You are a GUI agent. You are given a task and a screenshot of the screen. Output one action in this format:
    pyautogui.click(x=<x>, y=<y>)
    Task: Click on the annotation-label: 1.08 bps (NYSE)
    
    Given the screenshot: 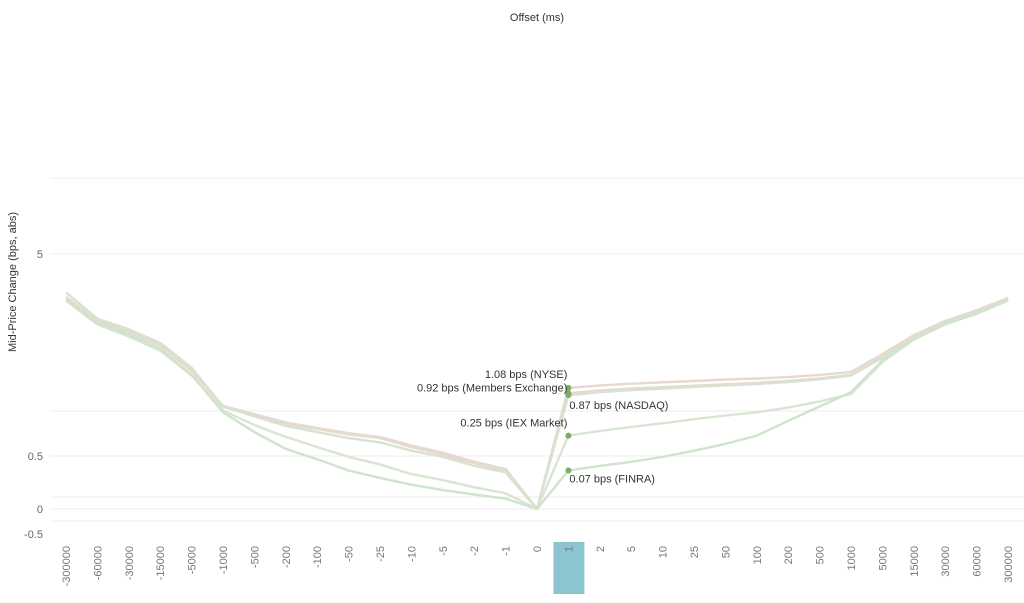 What is the action you would take?
    pyautogui.click(x=526, y=375)
    